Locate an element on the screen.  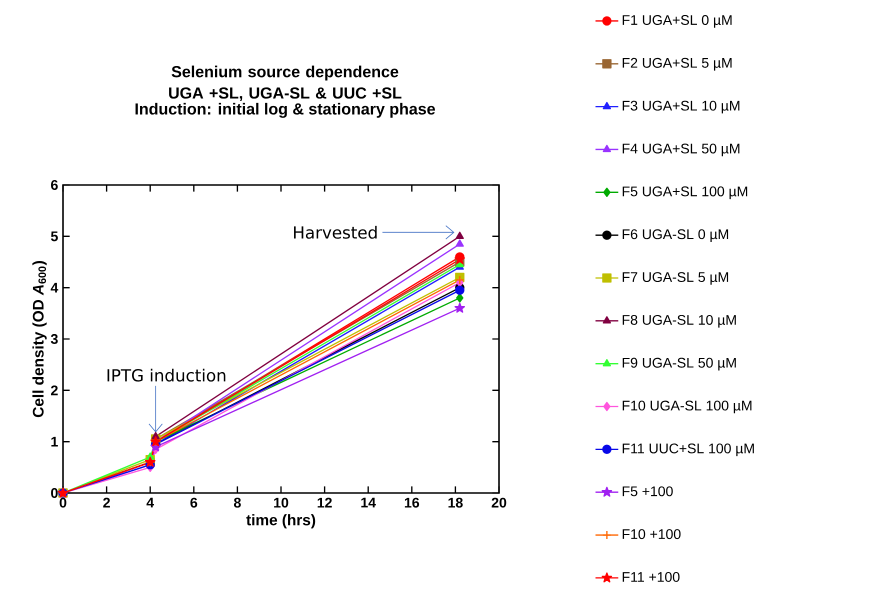
y-tick-label: 1 is located at coordinates (54, 441).